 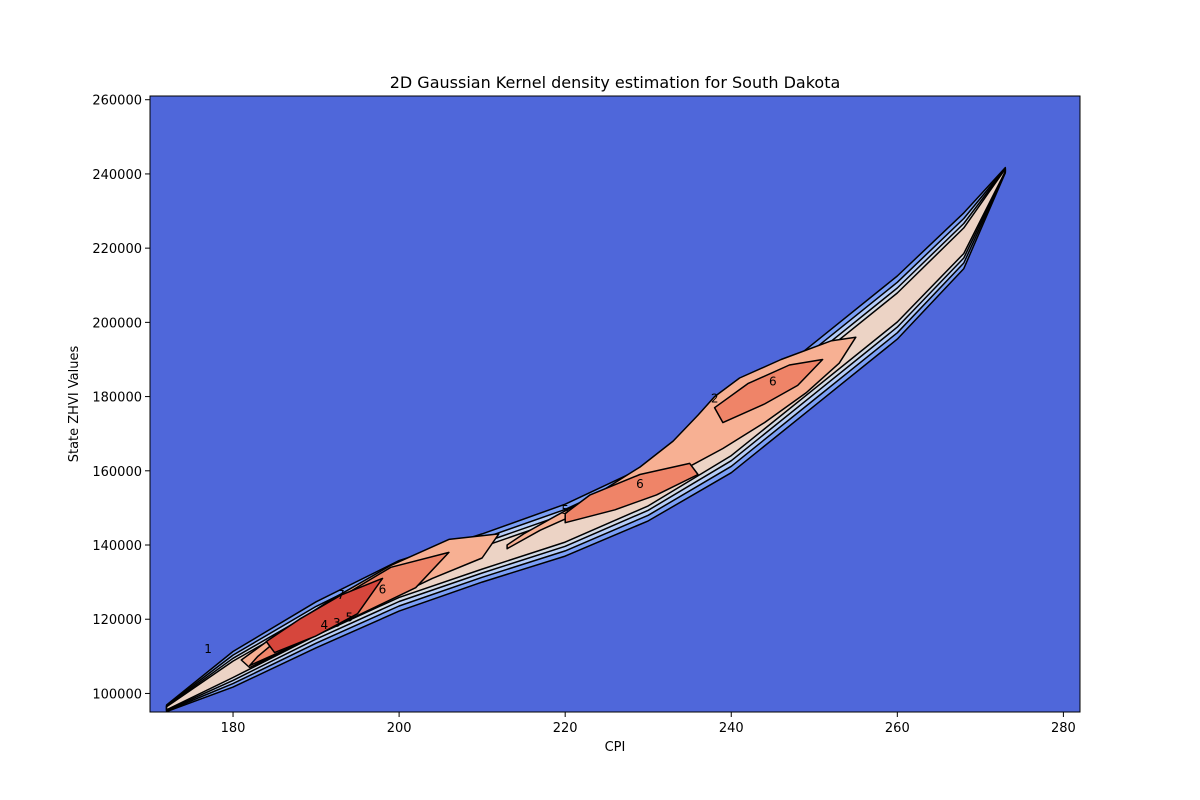 What do you see at coordinates (117, 249) in the screenshot?
I see `y-tick-label: 220000` at bounding box center [117, 249].